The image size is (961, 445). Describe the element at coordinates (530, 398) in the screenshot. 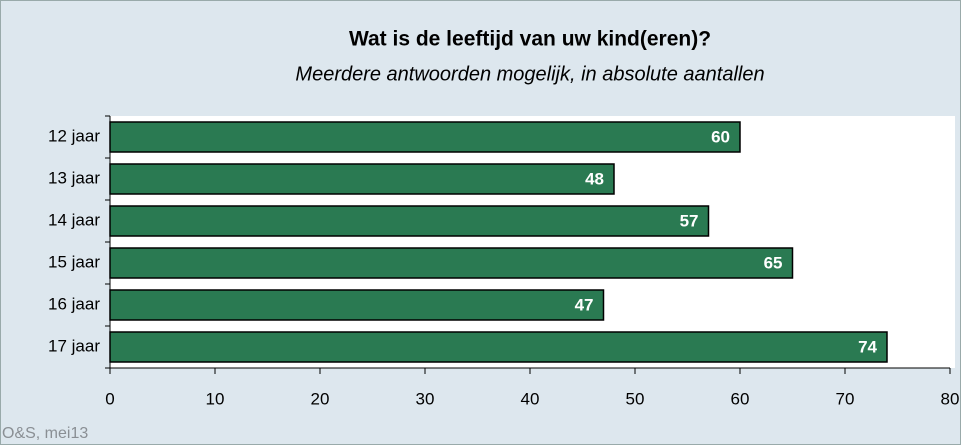

I see `x-tick-label: 40` at that location.